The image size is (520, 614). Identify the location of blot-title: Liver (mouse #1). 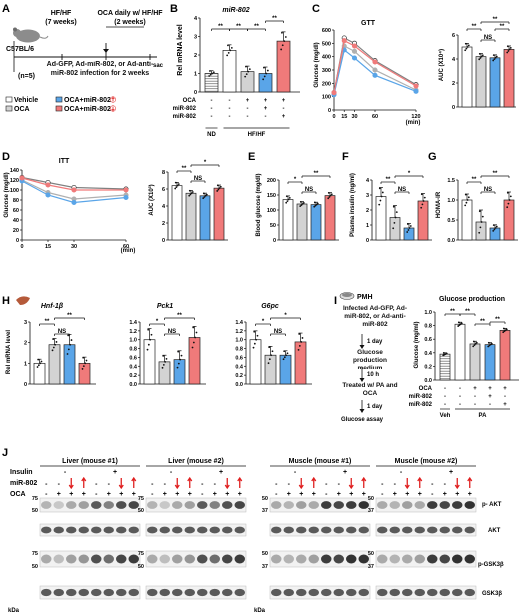
(90, 461).